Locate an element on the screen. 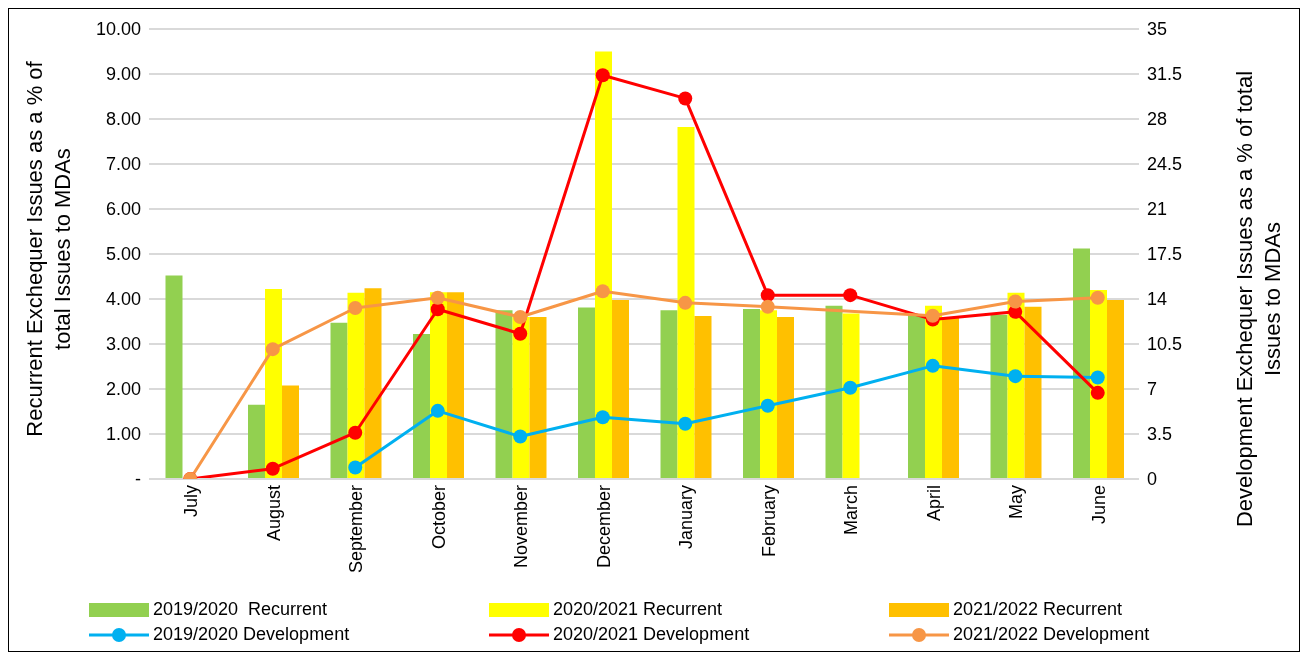 This screenshot has width=1308, height=671. y2-tick-label: 21 is located at coordinates (1157, 209).